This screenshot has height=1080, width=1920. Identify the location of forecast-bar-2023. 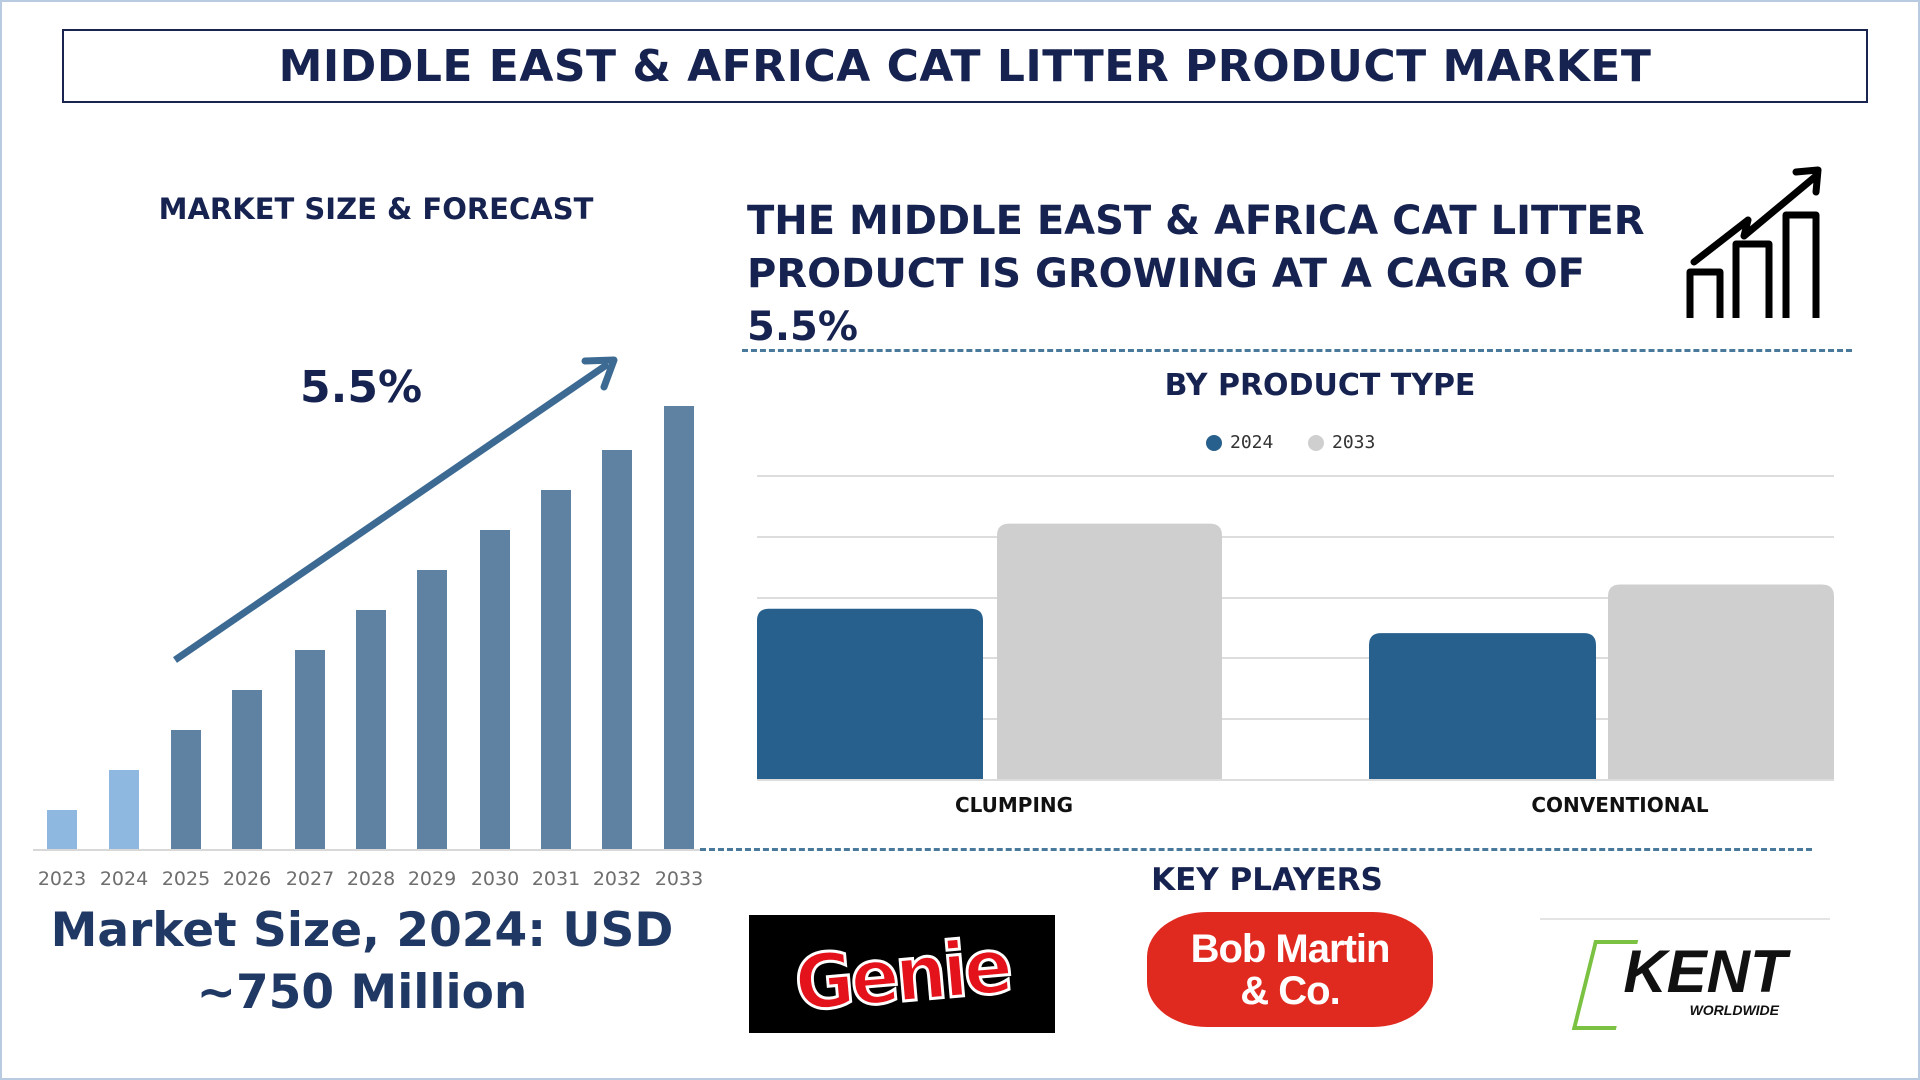
(62, 830).